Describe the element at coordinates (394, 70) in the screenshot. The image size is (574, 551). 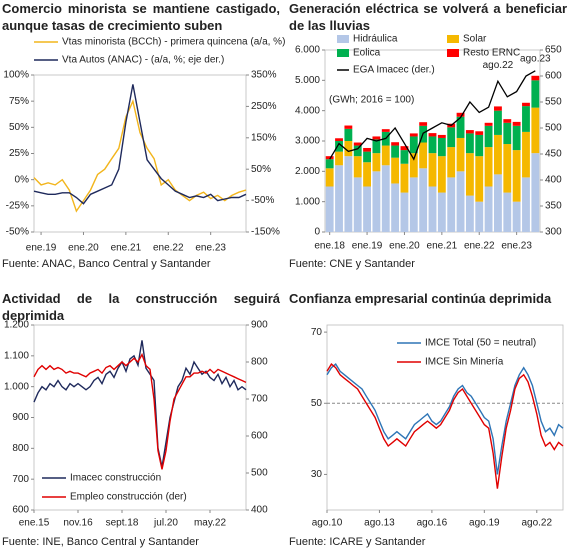
I see `legend-label: EGA Imacec (der.)` at that location.